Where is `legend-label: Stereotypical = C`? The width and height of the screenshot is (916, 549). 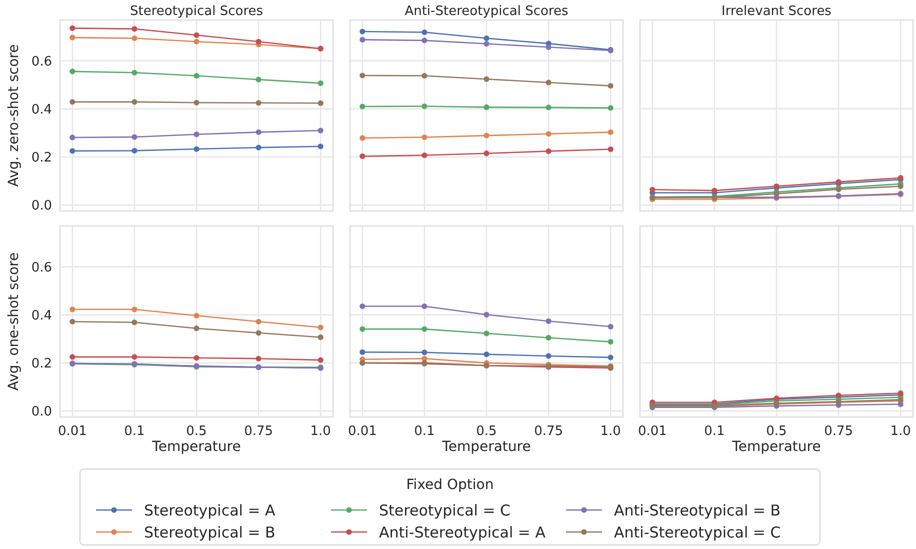 legend-label: Stereotypical = C is located at coordinates (445, 510).